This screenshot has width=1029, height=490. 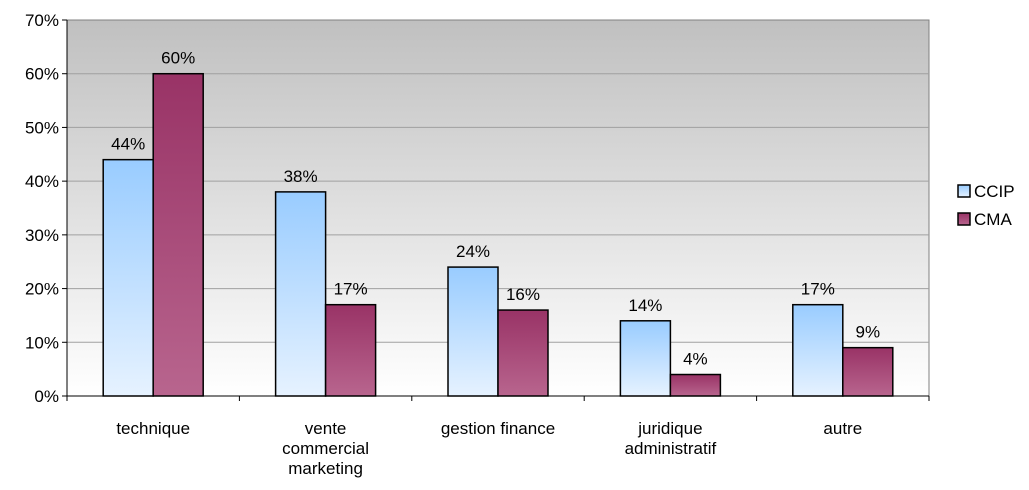 What do you see at coordinates (498, 428) in the screenshot?
I see `category-label: gestion finance` at bounding box center [498, 428].